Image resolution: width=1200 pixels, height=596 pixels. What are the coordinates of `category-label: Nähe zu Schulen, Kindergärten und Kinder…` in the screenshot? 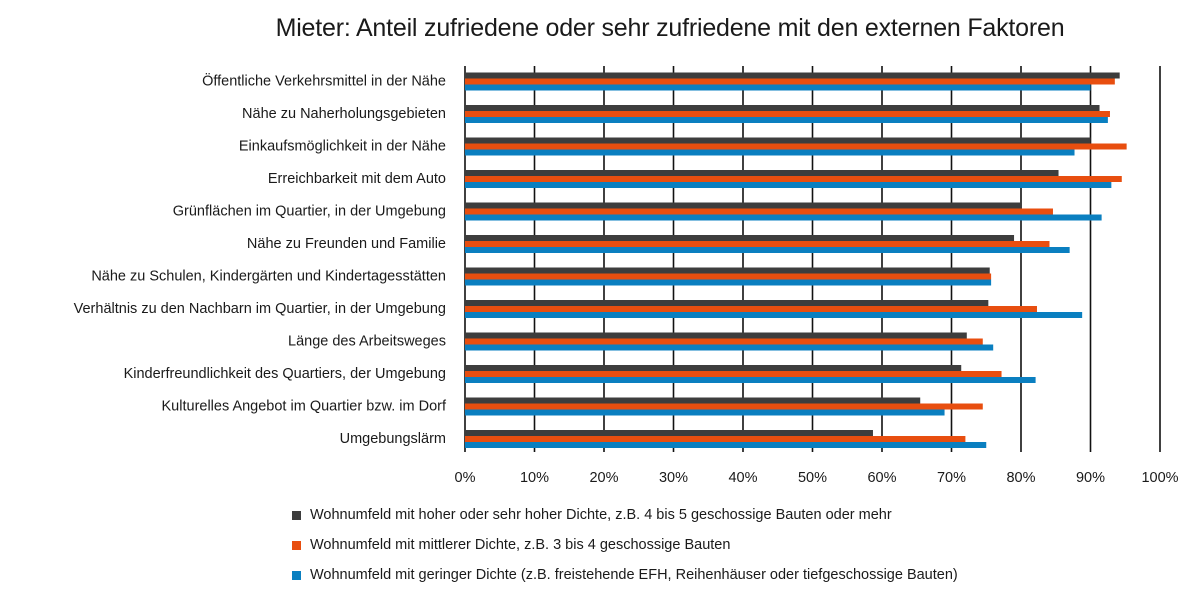 It's located at (268, 277).